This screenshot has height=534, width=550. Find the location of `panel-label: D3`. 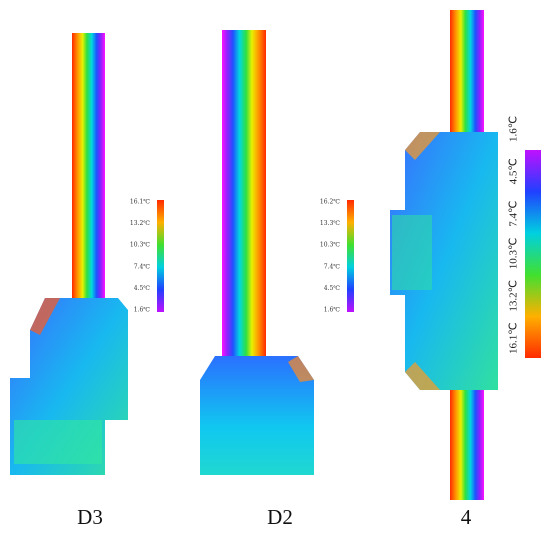

panel-label: D3 is located at coordinates (90, 517).